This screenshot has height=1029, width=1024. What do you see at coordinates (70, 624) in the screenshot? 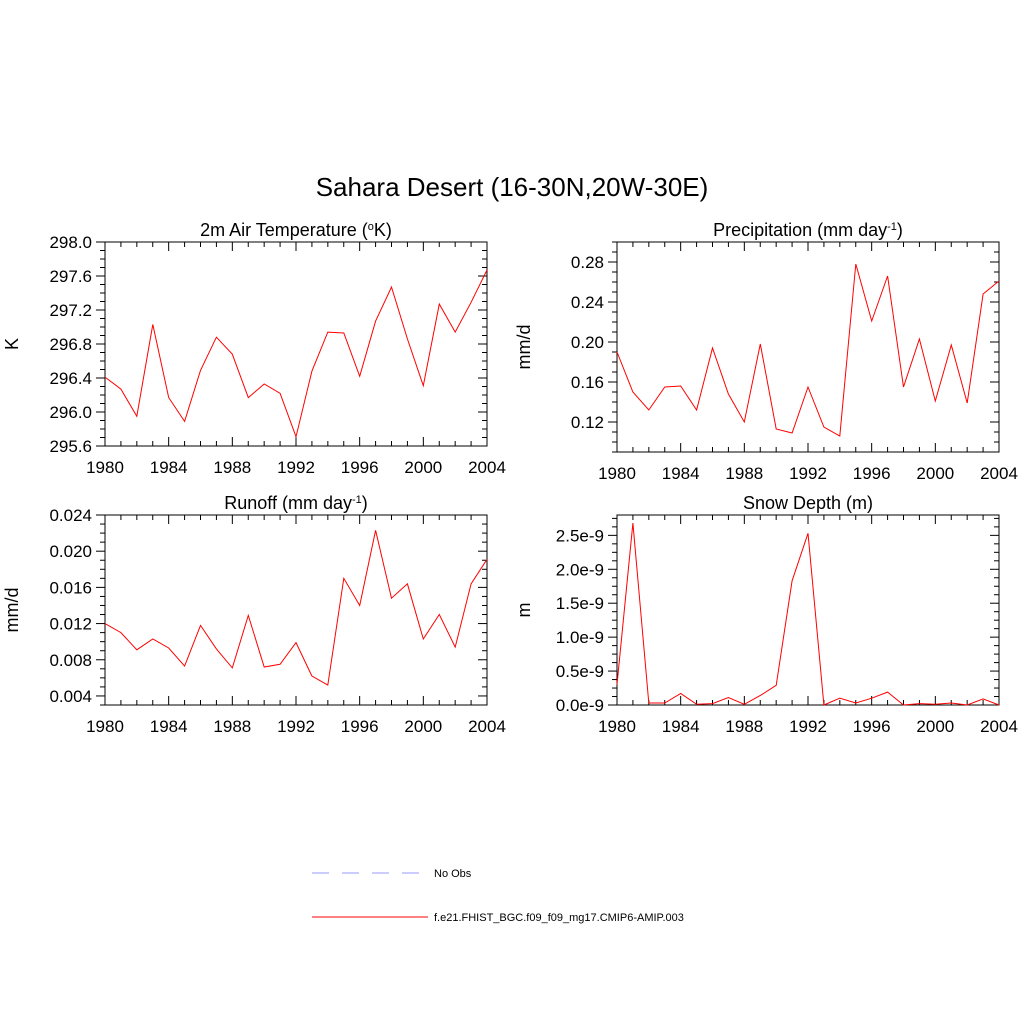
I see `y-tick-label: 0.012` at bounding box center [70, 624].